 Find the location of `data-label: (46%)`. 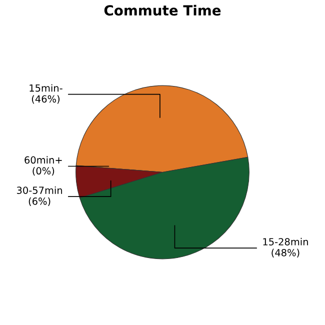

data-label: (46%) is located at coordinates (46, 99).